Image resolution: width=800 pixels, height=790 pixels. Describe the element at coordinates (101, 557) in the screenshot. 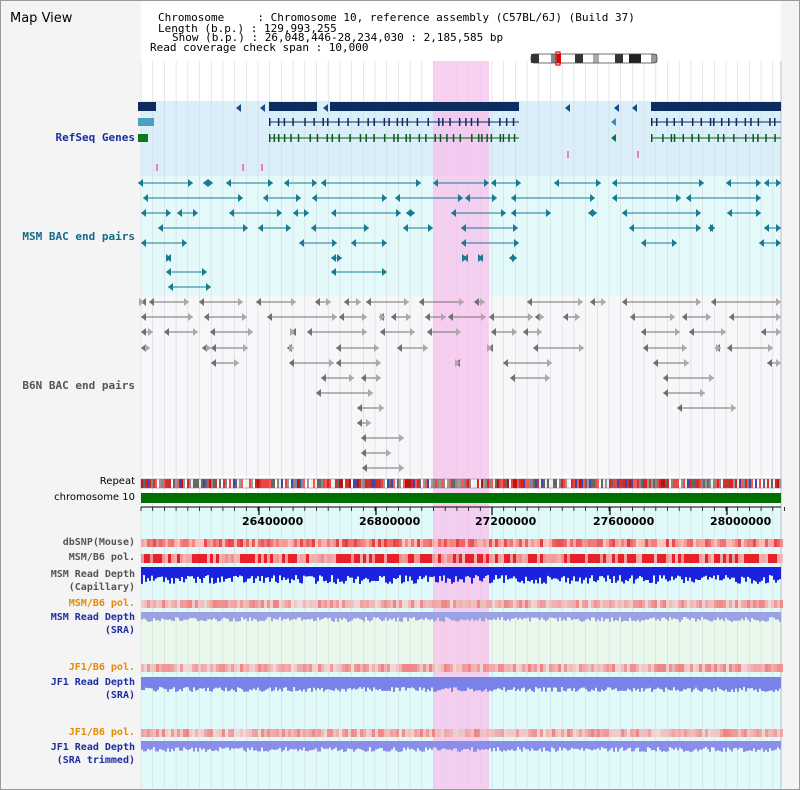

I see `track-label-msm-b6-pol-capillary: MSM/B6 pol.` at that location.